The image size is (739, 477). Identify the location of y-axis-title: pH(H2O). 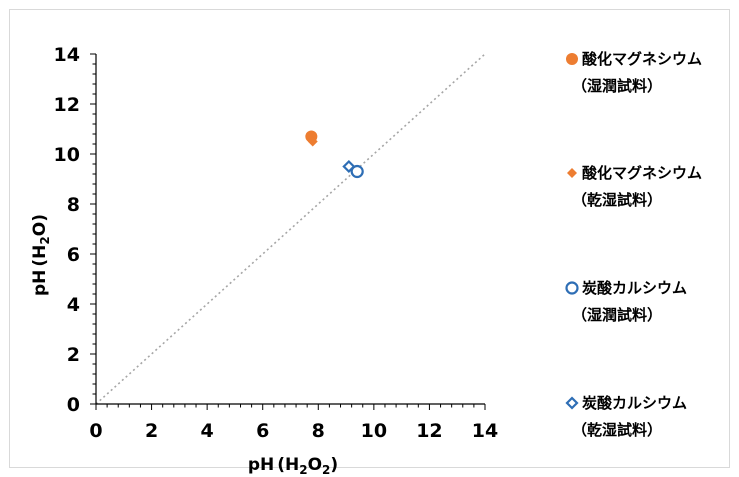
(41, 255).